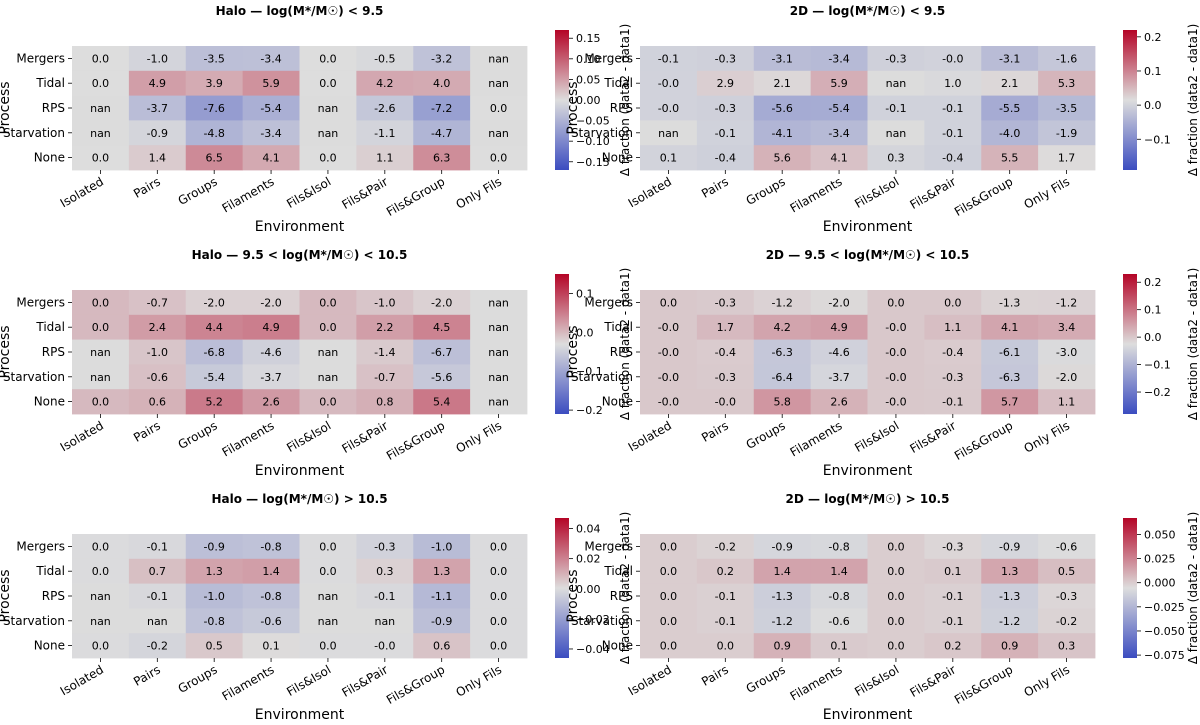 The width and height of the screenshot is (1200, 725). I want to click on cell-label: 1.3, so click(442, 571).